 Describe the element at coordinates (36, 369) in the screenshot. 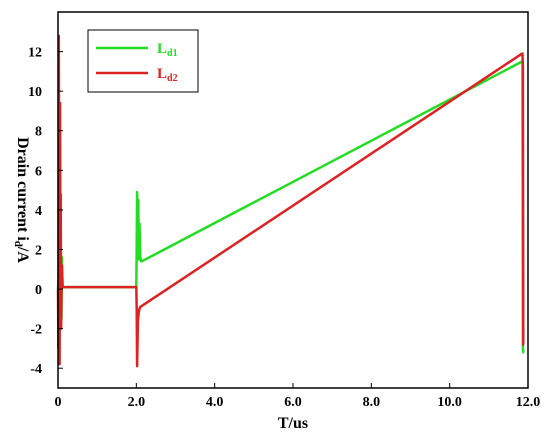

I see `y-tick-label: -4` at that location.